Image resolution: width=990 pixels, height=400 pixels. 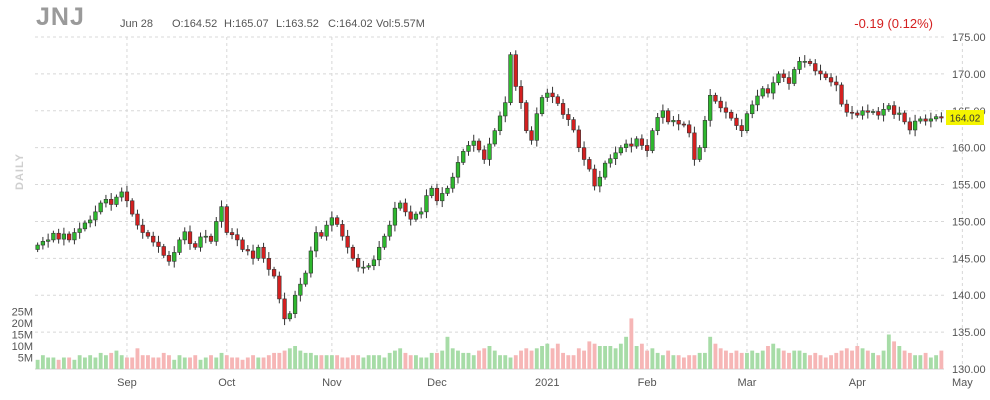 What do you see at coordinates (969, 149) in the screenshot?
I see `y-tick-label: 160.00` at bounding box center [969, 149].